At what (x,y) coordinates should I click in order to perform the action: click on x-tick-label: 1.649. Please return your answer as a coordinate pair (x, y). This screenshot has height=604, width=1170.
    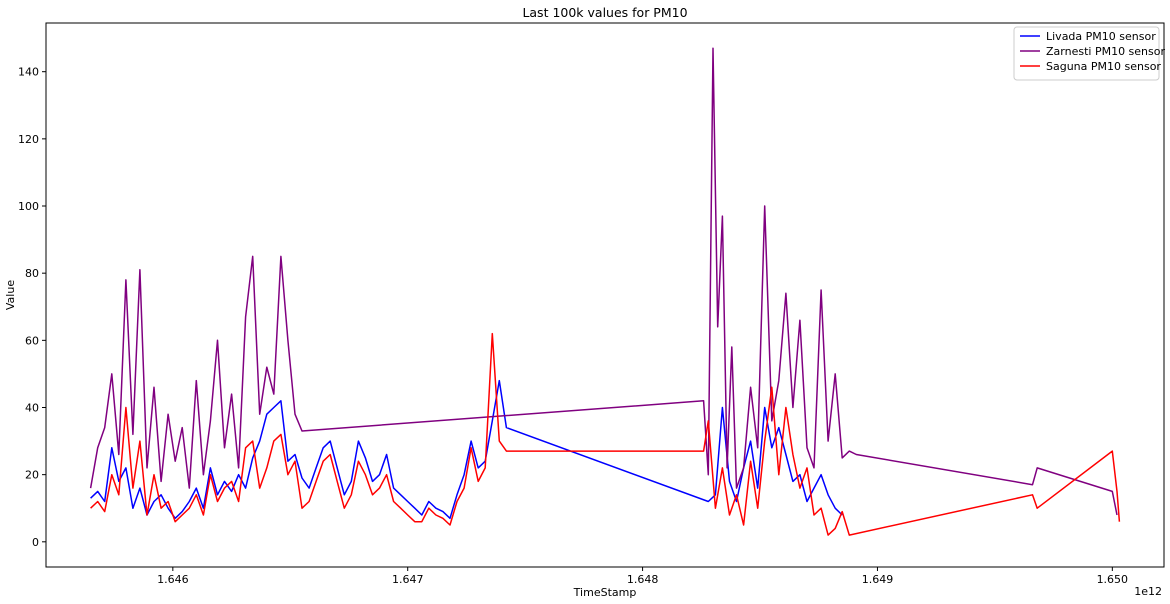
    Looking at the image, I should click on (878, 579).